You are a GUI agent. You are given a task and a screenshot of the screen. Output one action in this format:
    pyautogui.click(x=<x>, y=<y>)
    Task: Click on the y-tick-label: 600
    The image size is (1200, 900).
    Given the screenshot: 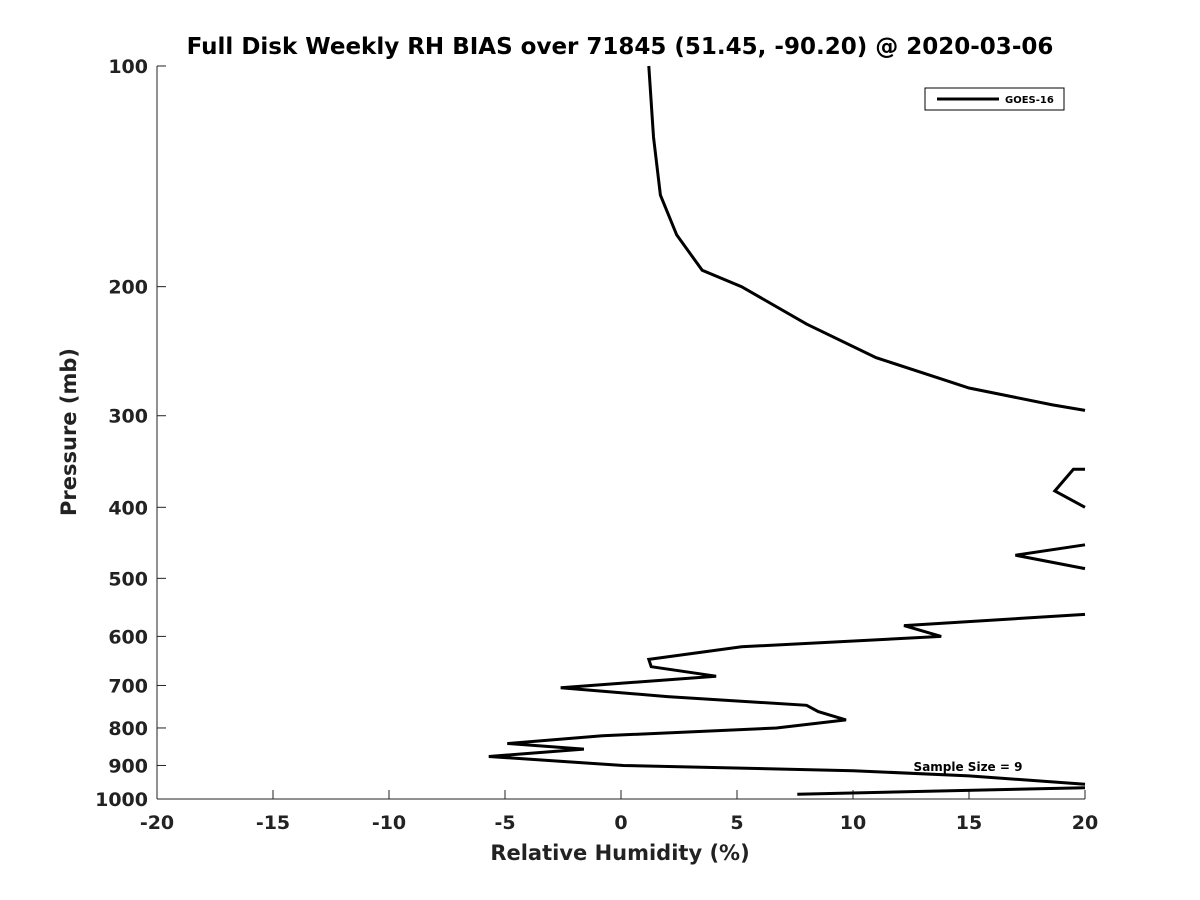 What is the action you would take?
    pyautogui.click(x=128, y=637)
    